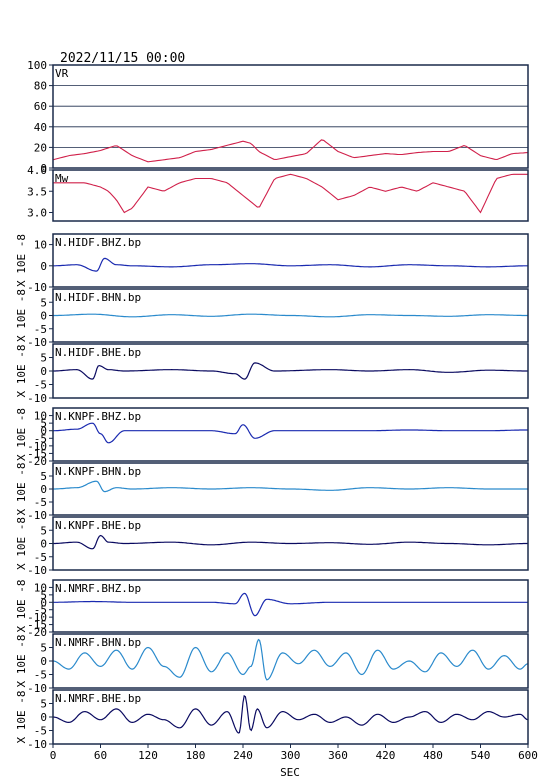 This screenshot has height=781, width=554. Describe the element at coordinates (98, 588) in the screenshot. I see `series-label: N.NMRF.BHZ.bp` at that location.